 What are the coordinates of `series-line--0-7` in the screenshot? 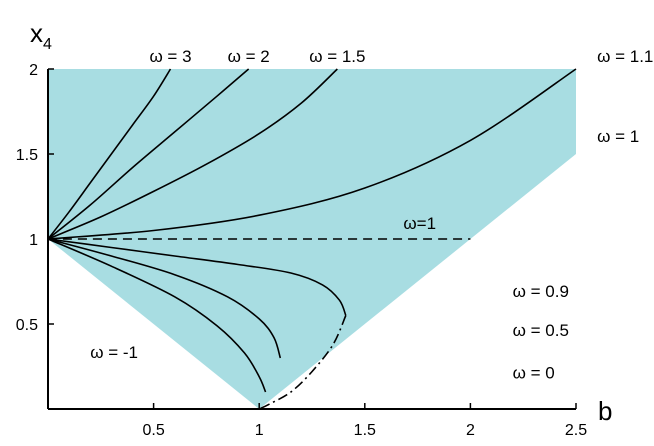 It's located at (157, 315).